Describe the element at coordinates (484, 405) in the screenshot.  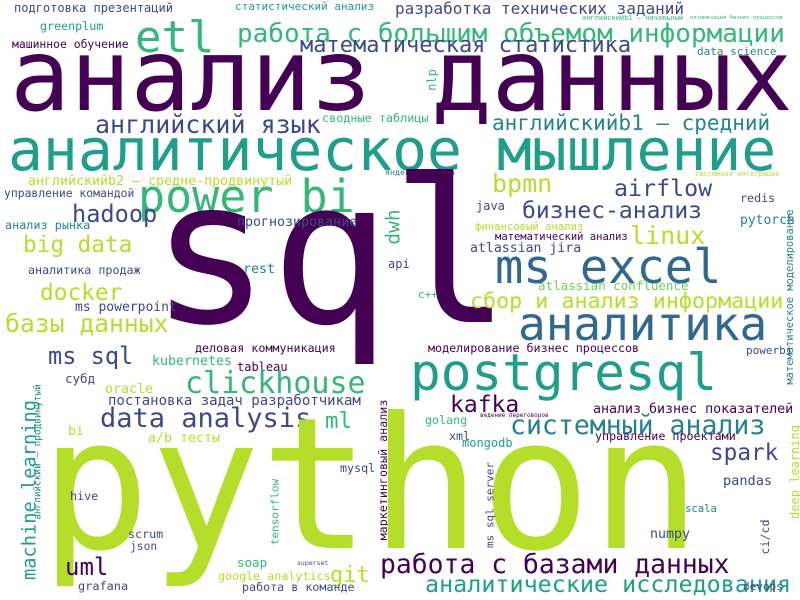
I see `word: kafka` at that location.